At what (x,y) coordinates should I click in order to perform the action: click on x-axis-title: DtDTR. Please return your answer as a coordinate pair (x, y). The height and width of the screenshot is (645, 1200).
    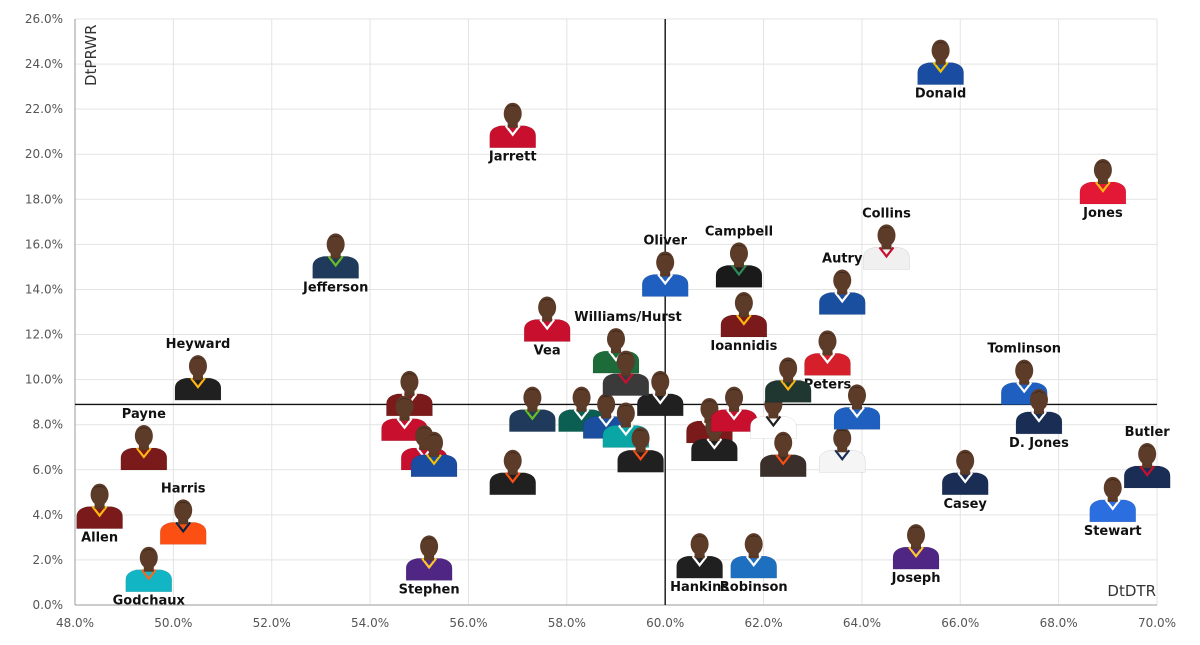
    Looking at the image, I should click on (1131, 591).